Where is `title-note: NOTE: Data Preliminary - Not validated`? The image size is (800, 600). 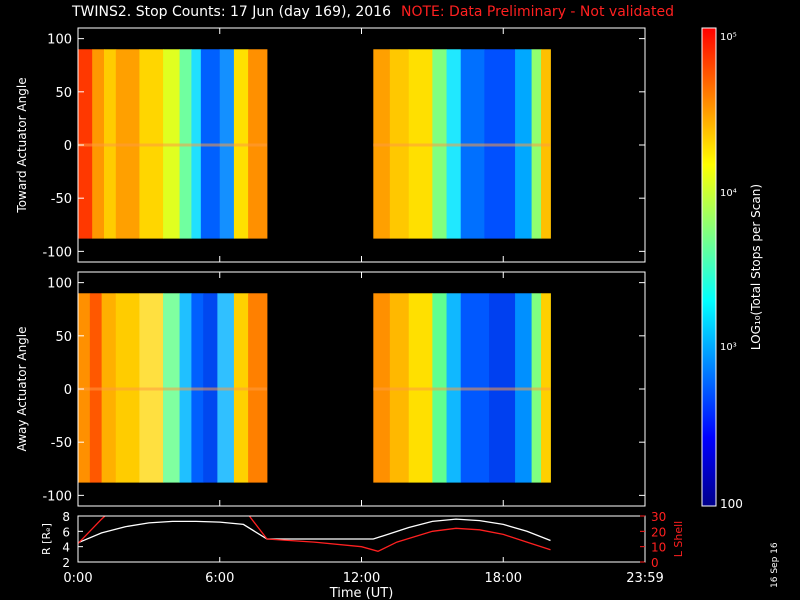 title-note: NOTE: Data Preliminary - Not validated is located at coordinates (537, 12).